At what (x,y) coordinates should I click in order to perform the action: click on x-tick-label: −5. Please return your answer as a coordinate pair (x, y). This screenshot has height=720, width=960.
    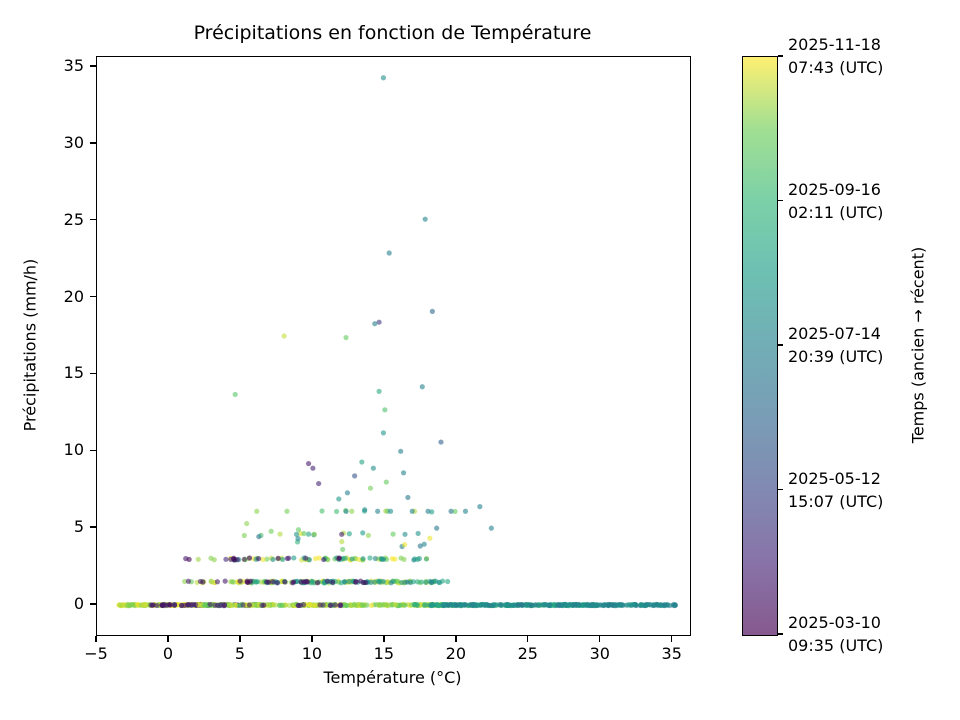
    Looking at the image, I should click on (96, 653).